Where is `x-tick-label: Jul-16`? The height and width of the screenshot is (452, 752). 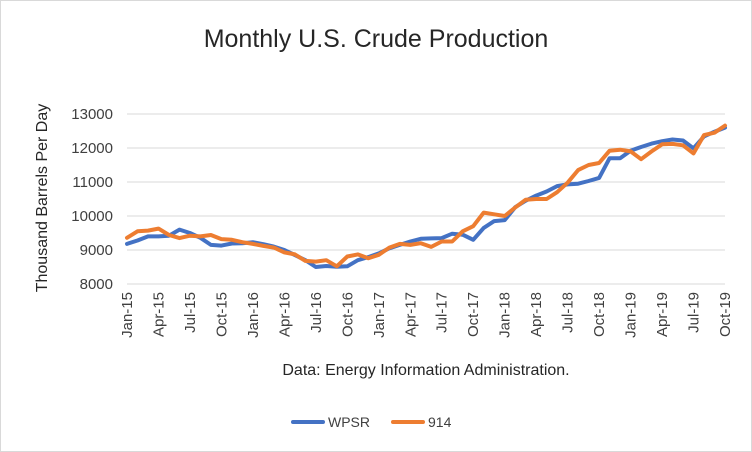
x-tick-label: Jul-16 is located at coordinates (316, 312).